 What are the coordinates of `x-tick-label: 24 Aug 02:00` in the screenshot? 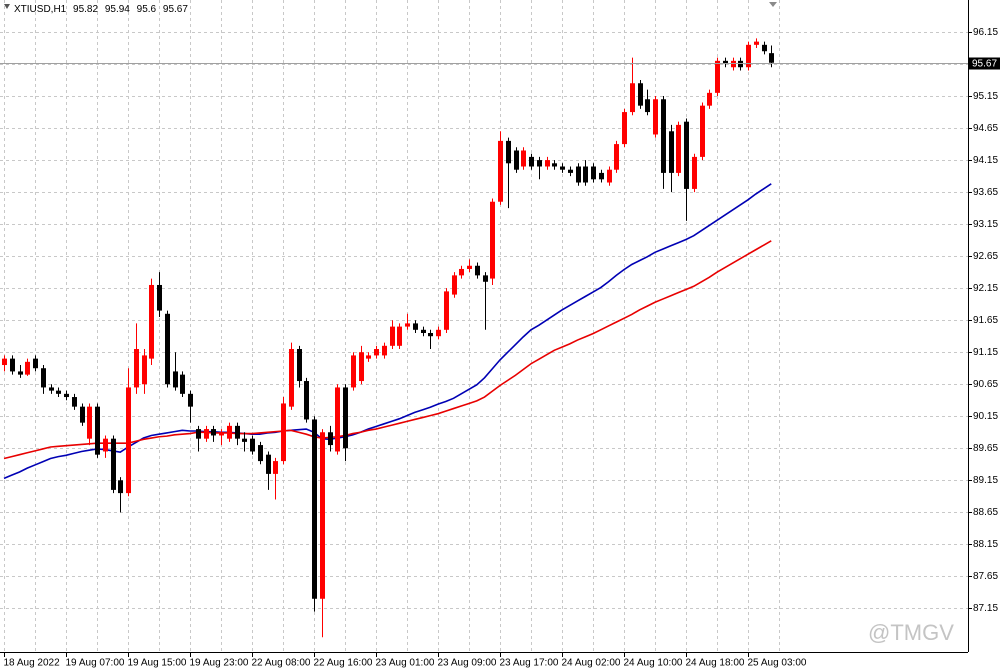 It's located at (591, 663).